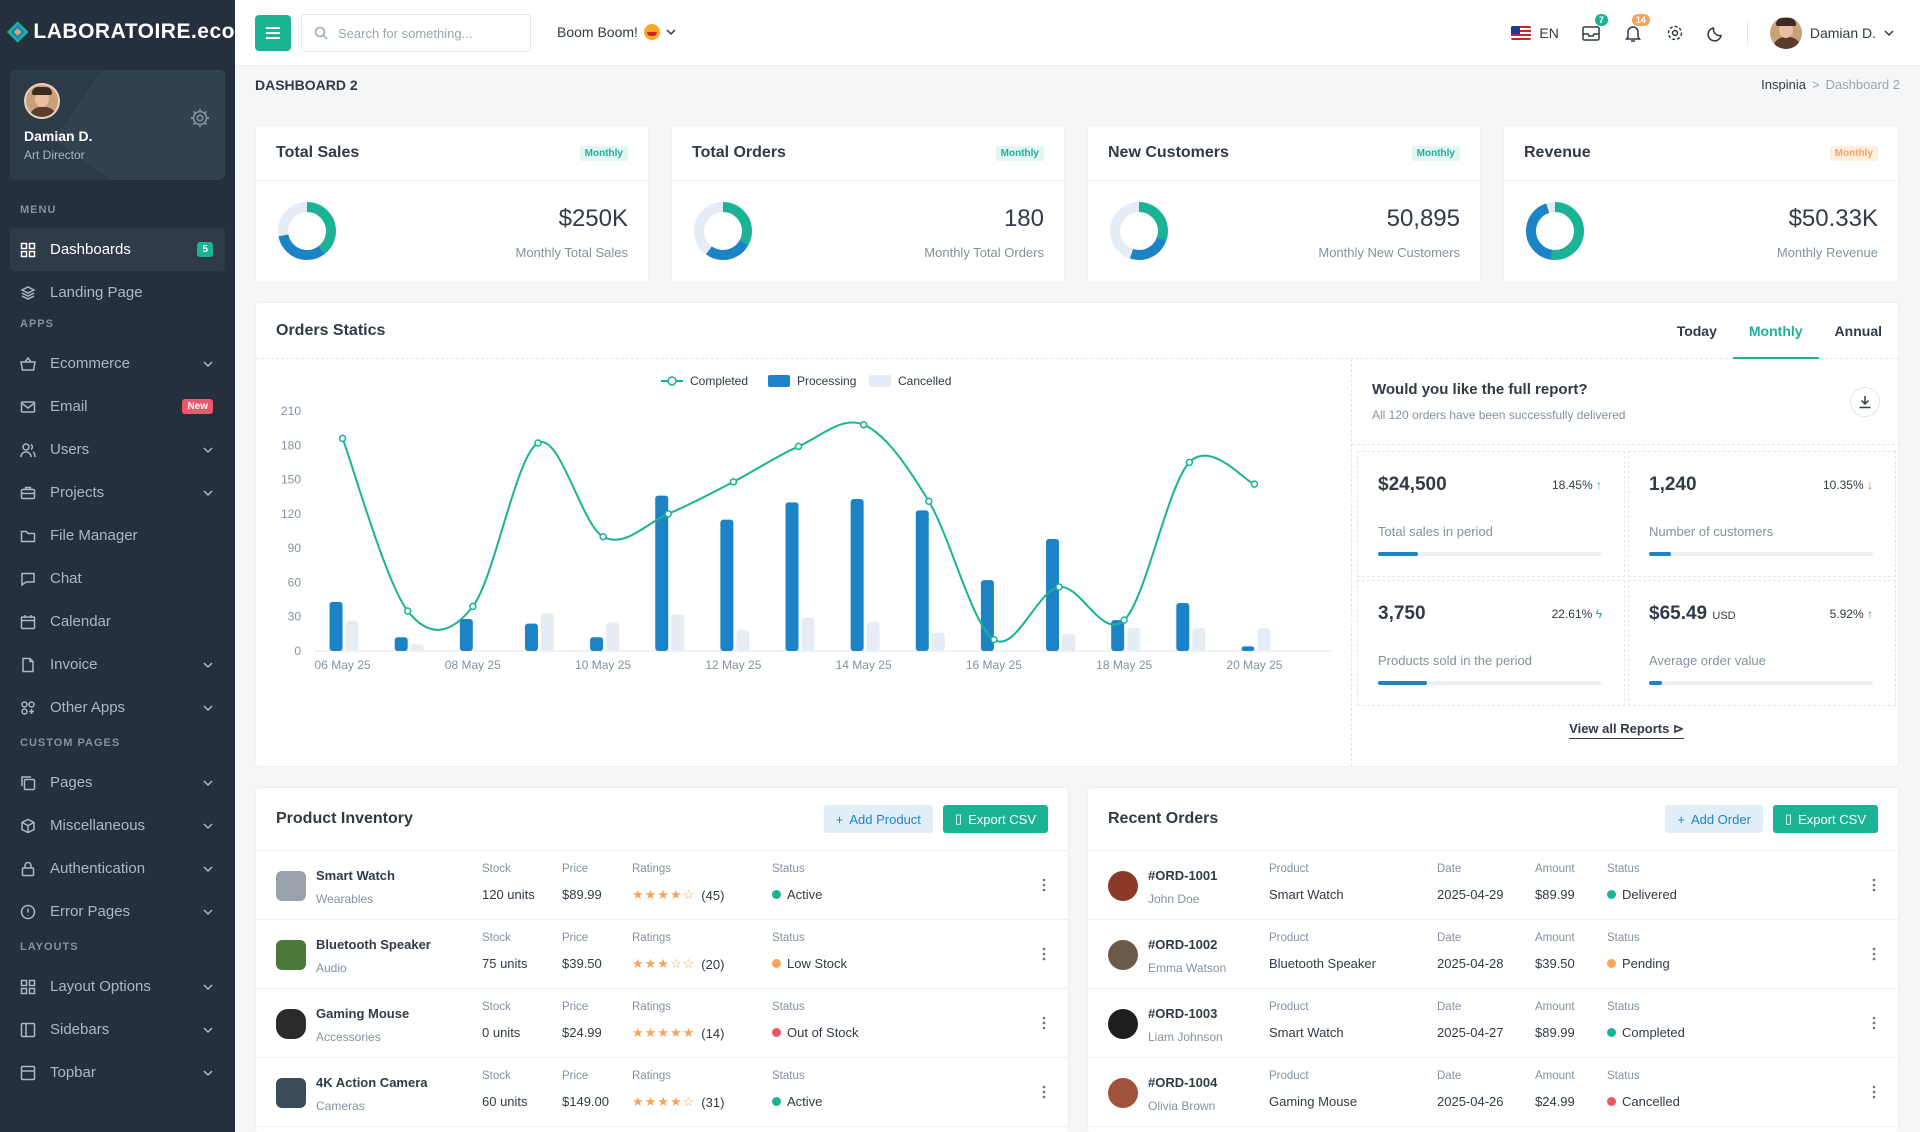  What do you see at coordinates (1714, 819) in the screenshot?
I see `add-order-button: + Add Order` at bounding box center [1714, 819].